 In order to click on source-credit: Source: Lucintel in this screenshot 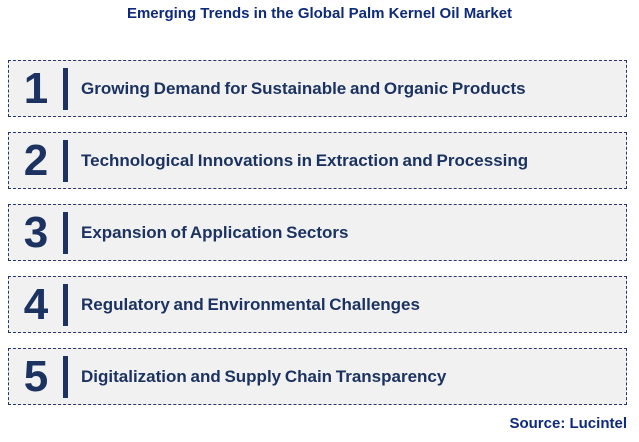, I will do `click(568, 423)`.